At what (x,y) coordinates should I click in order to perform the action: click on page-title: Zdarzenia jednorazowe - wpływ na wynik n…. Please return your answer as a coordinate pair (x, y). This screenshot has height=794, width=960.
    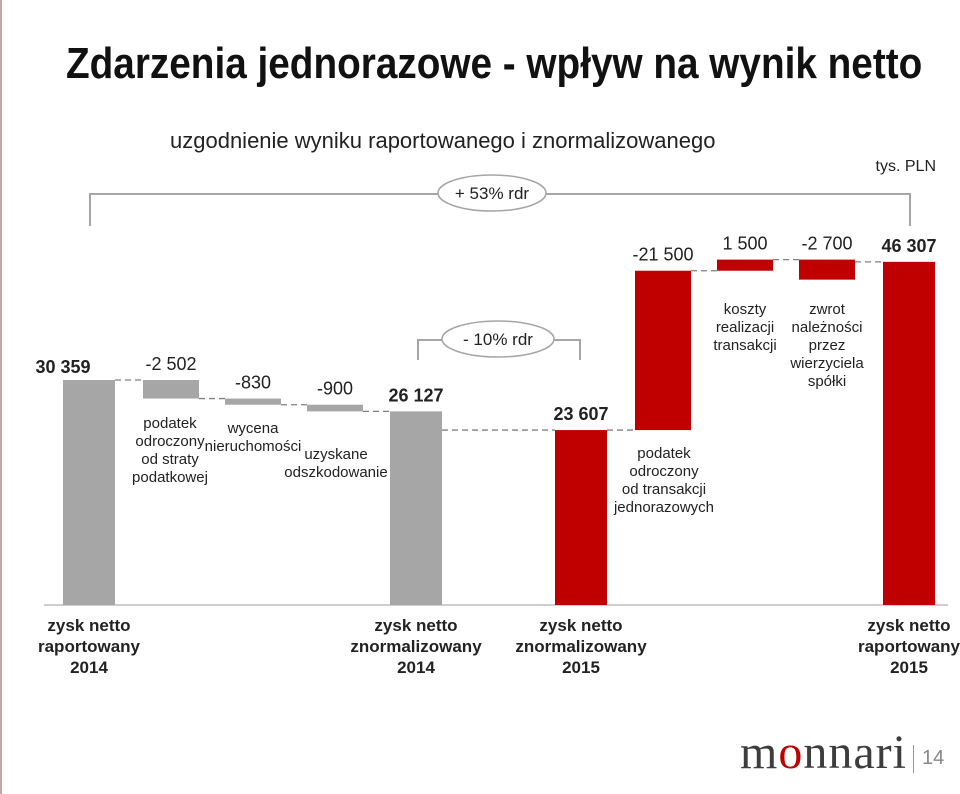
    Looking at the image, I should click on (494, 63).